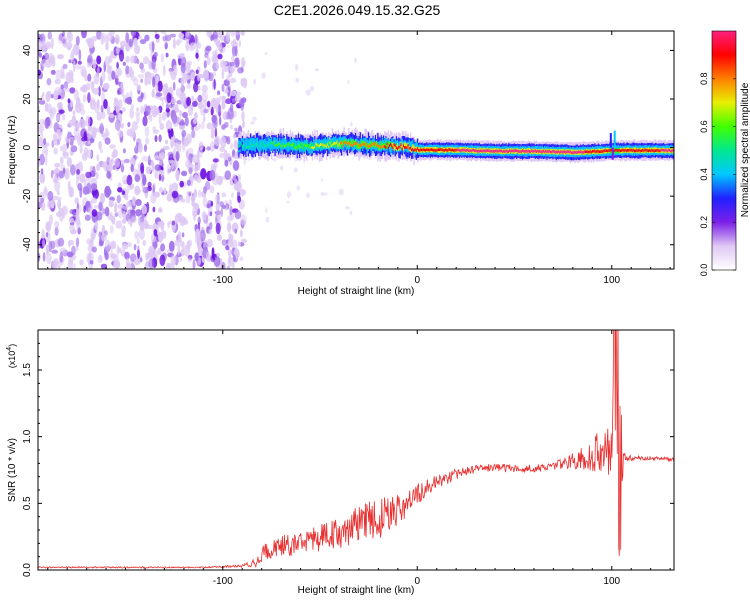 The image size is (750, 600). What do you see at coordinates (611, 581) in the screenshot?
I see `x-tick-label: 100` at bounding box center [611, 581].